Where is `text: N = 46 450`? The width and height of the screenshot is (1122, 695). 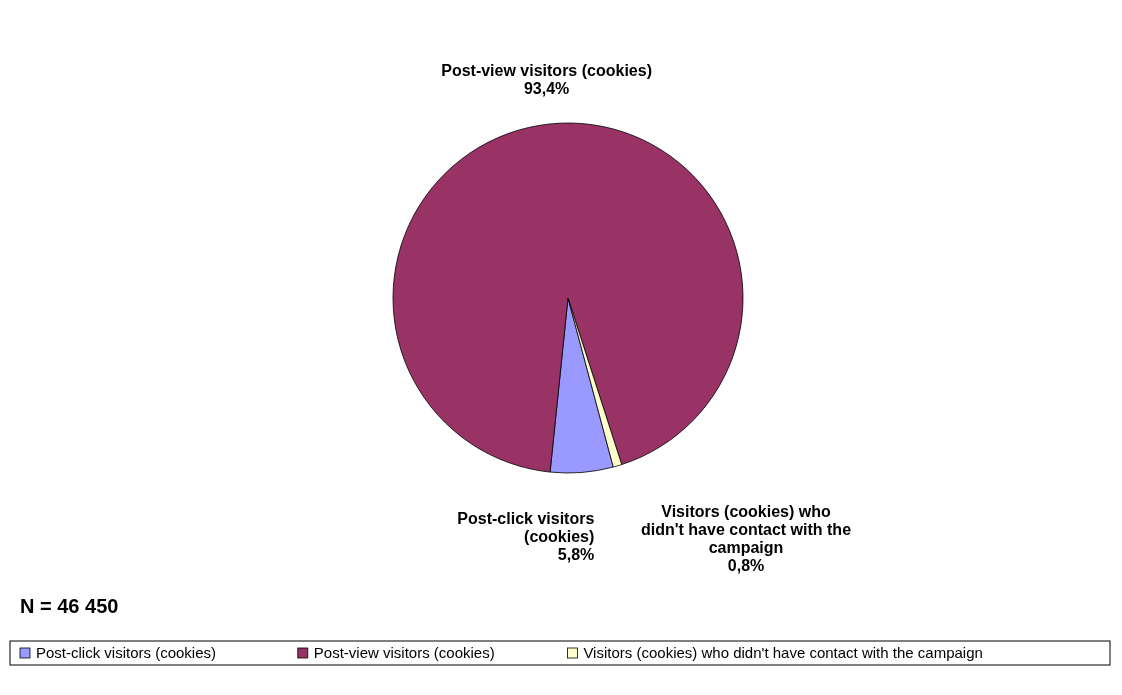
text: N = 46 450 is located at coordinates (69, 606).